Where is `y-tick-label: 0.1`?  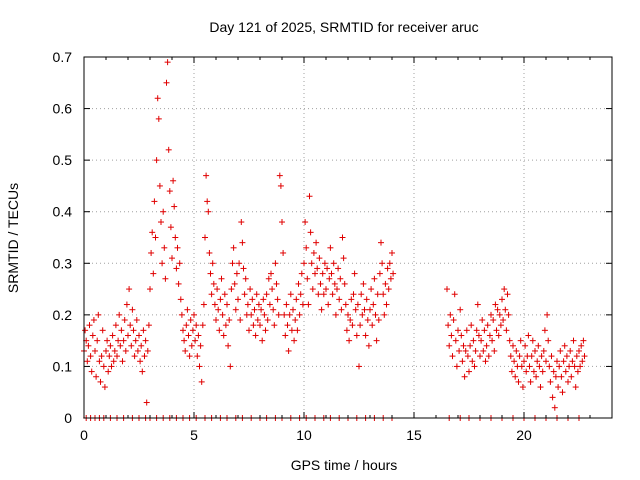
y-tick-label: 0.1 is located at coordinates (63, 366).